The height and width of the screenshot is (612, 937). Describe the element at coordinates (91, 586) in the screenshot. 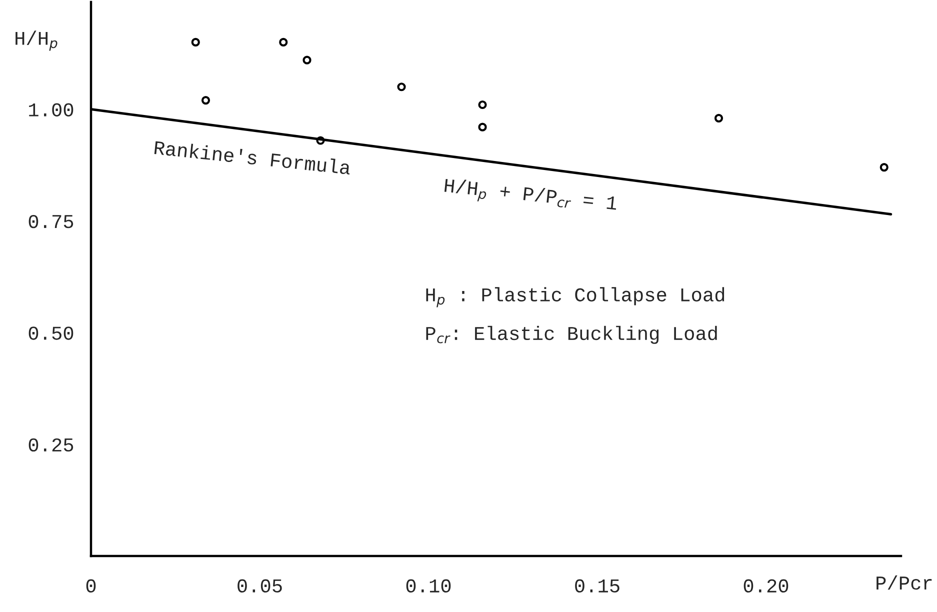

I see `x-tick-label: 0` at that location.